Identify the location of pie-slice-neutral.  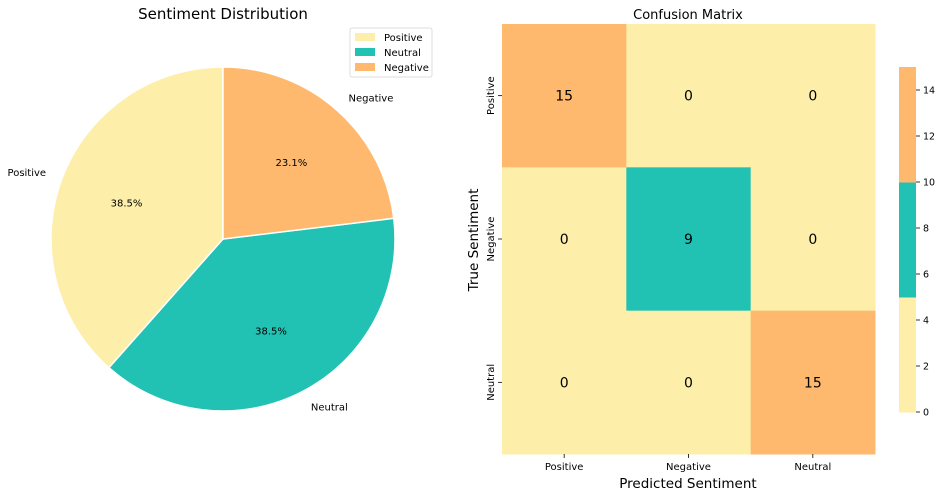
(251, 314).